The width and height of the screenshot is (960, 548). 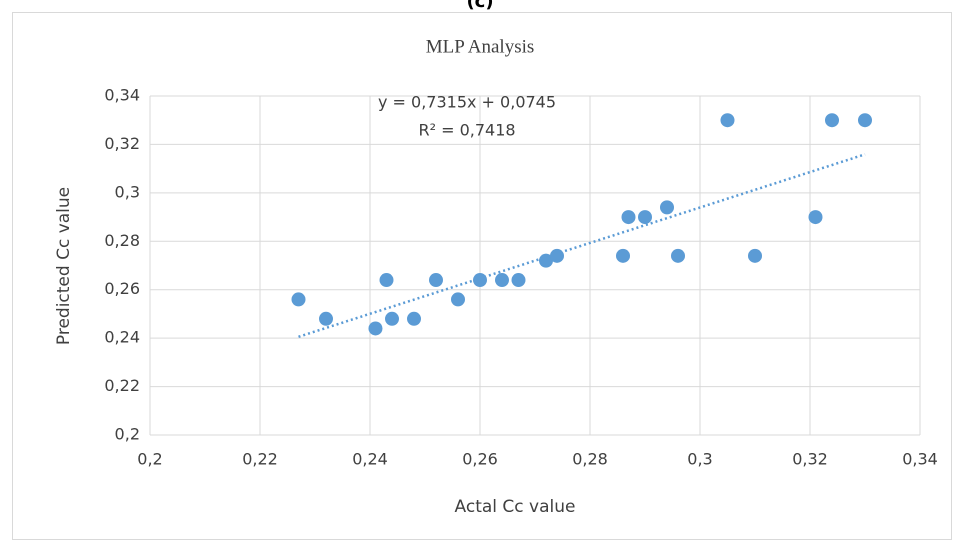 I want to click on y-tick-label: 0,24, so click(x=122, y=337).